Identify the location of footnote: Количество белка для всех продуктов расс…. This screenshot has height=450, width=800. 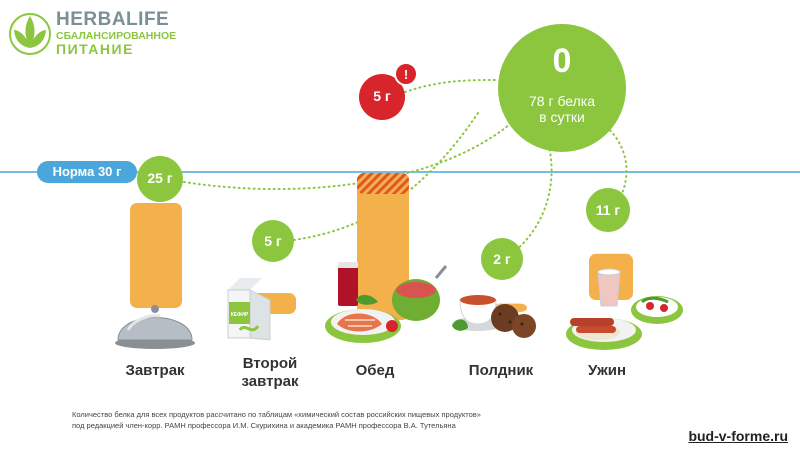
(342, 420).